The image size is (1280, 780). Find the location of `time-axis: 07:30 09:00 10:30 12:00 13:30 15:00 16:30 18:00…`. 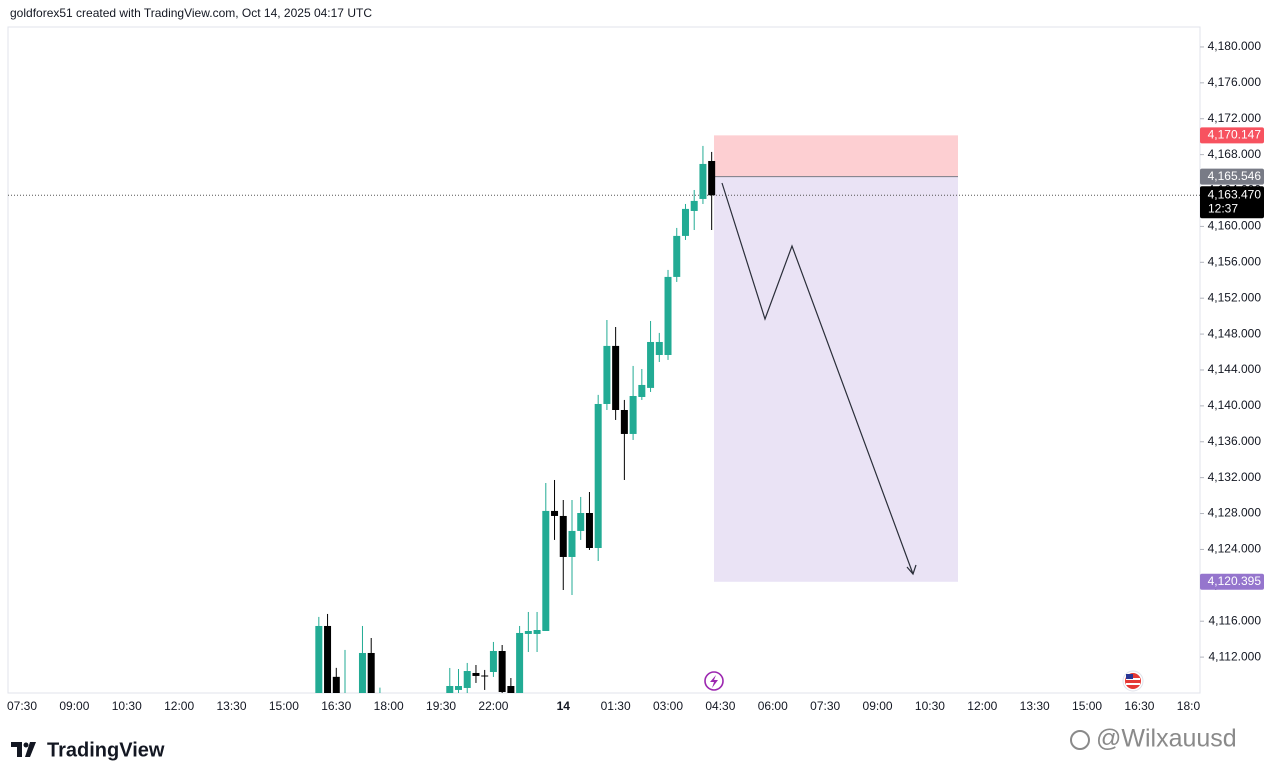

time-axis: 07:30 09:00 10:30 12:00 13:30 15:00 16:30 18:00… is located at coordinates (607, 706).